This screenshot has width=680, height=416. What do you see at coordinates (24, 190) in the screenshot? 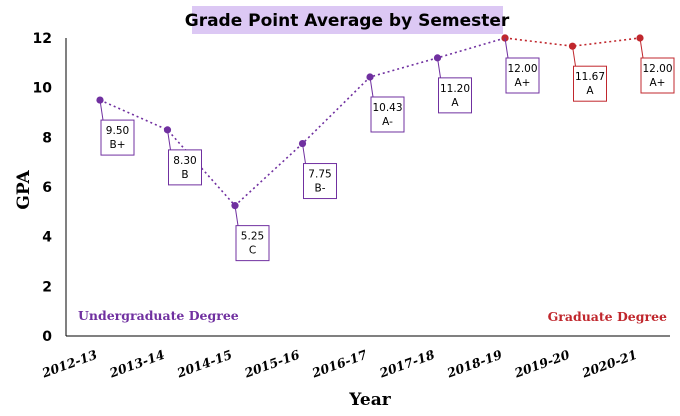
I see `y-axis-title: GPA` at bounding box center [24, 190].